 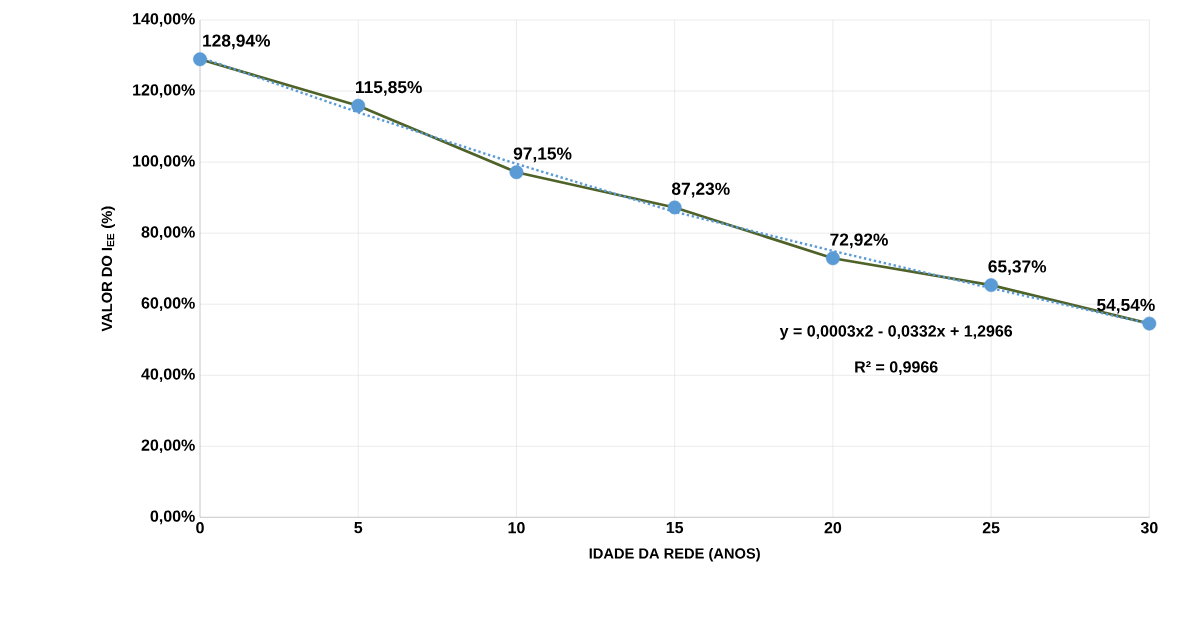 What do you see at coordinates (164, 20) in the screenshot?
I see `y-tick-label: 140,00%` at bounding box center [164, 20].